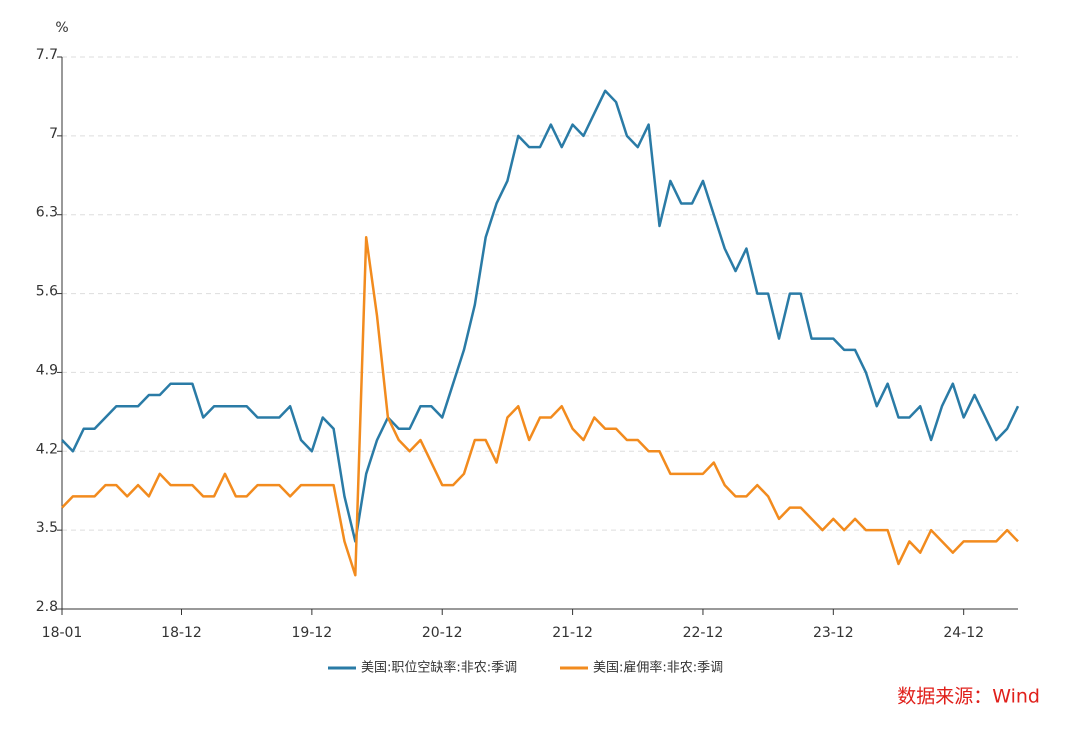 The image size is (1080, 730). I want to click on y-unit-label: %, so click(61, 28).